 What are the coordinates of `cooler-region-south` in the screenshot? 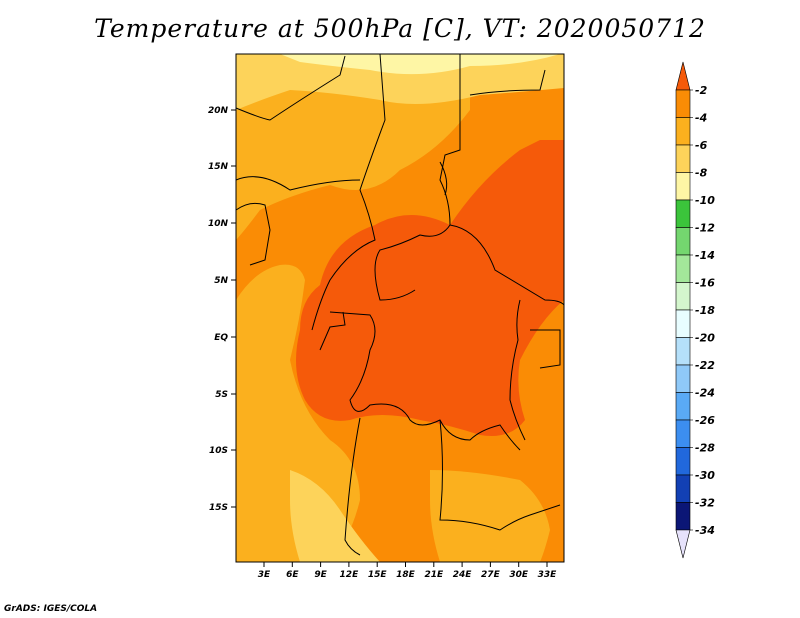 It's located at (335, 516).